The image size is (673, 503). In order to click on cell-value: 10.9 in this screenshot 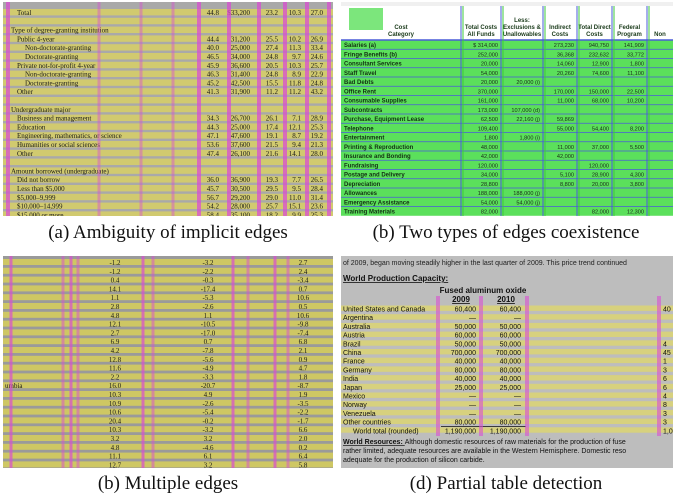, I will do `click(115, 404)`.